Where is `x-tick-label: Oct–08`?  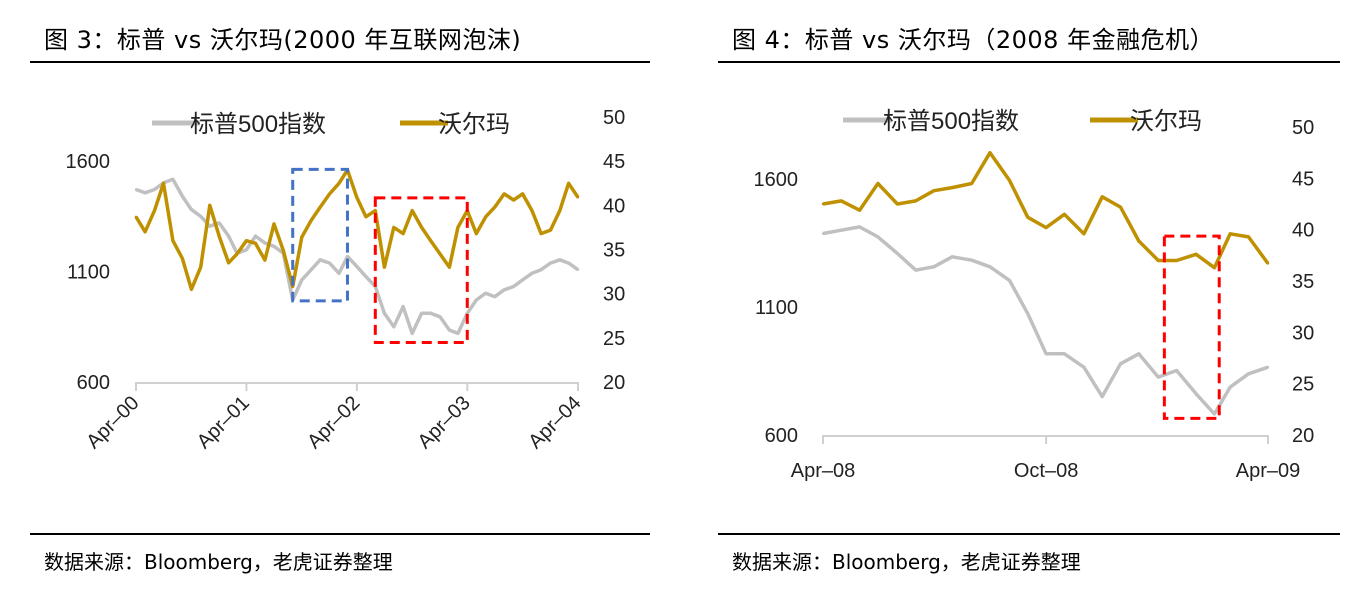 x-tick-label: Oct–08 is located at coordinates (1046, 471).